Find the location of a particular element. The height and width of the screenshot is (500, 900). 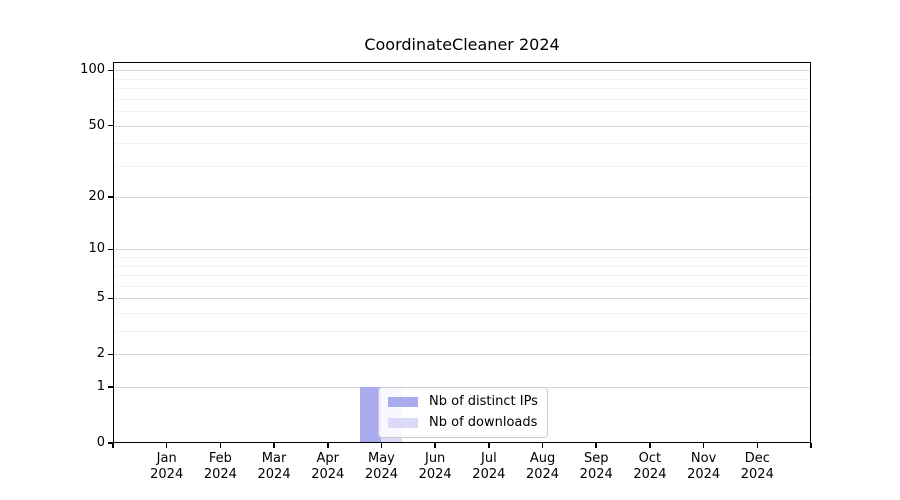

bar-distinct-ips is located at coordinates (371, 415).